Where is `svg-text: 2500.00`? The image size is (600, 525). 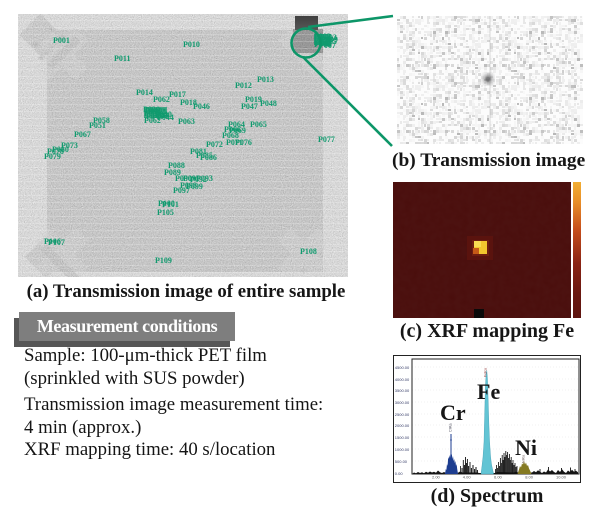
svg-text: 2500.00 is located at coordinates (402, 414).